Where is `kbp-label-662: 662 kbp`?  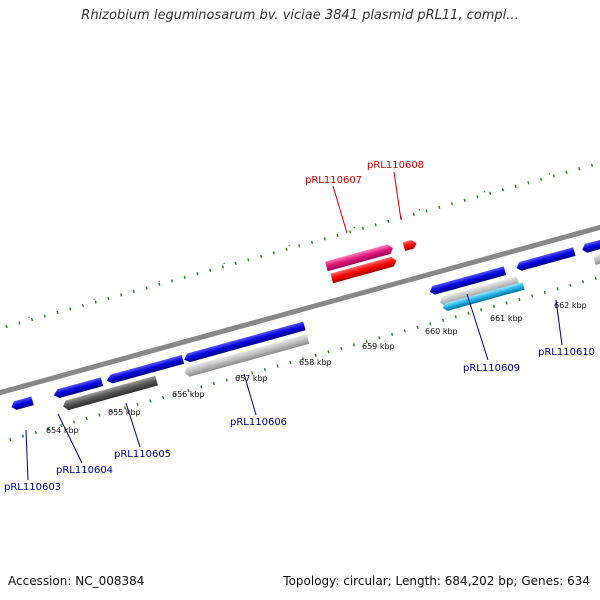 kbp-label-662: 662 kbp is located at coordinates (570, 305).